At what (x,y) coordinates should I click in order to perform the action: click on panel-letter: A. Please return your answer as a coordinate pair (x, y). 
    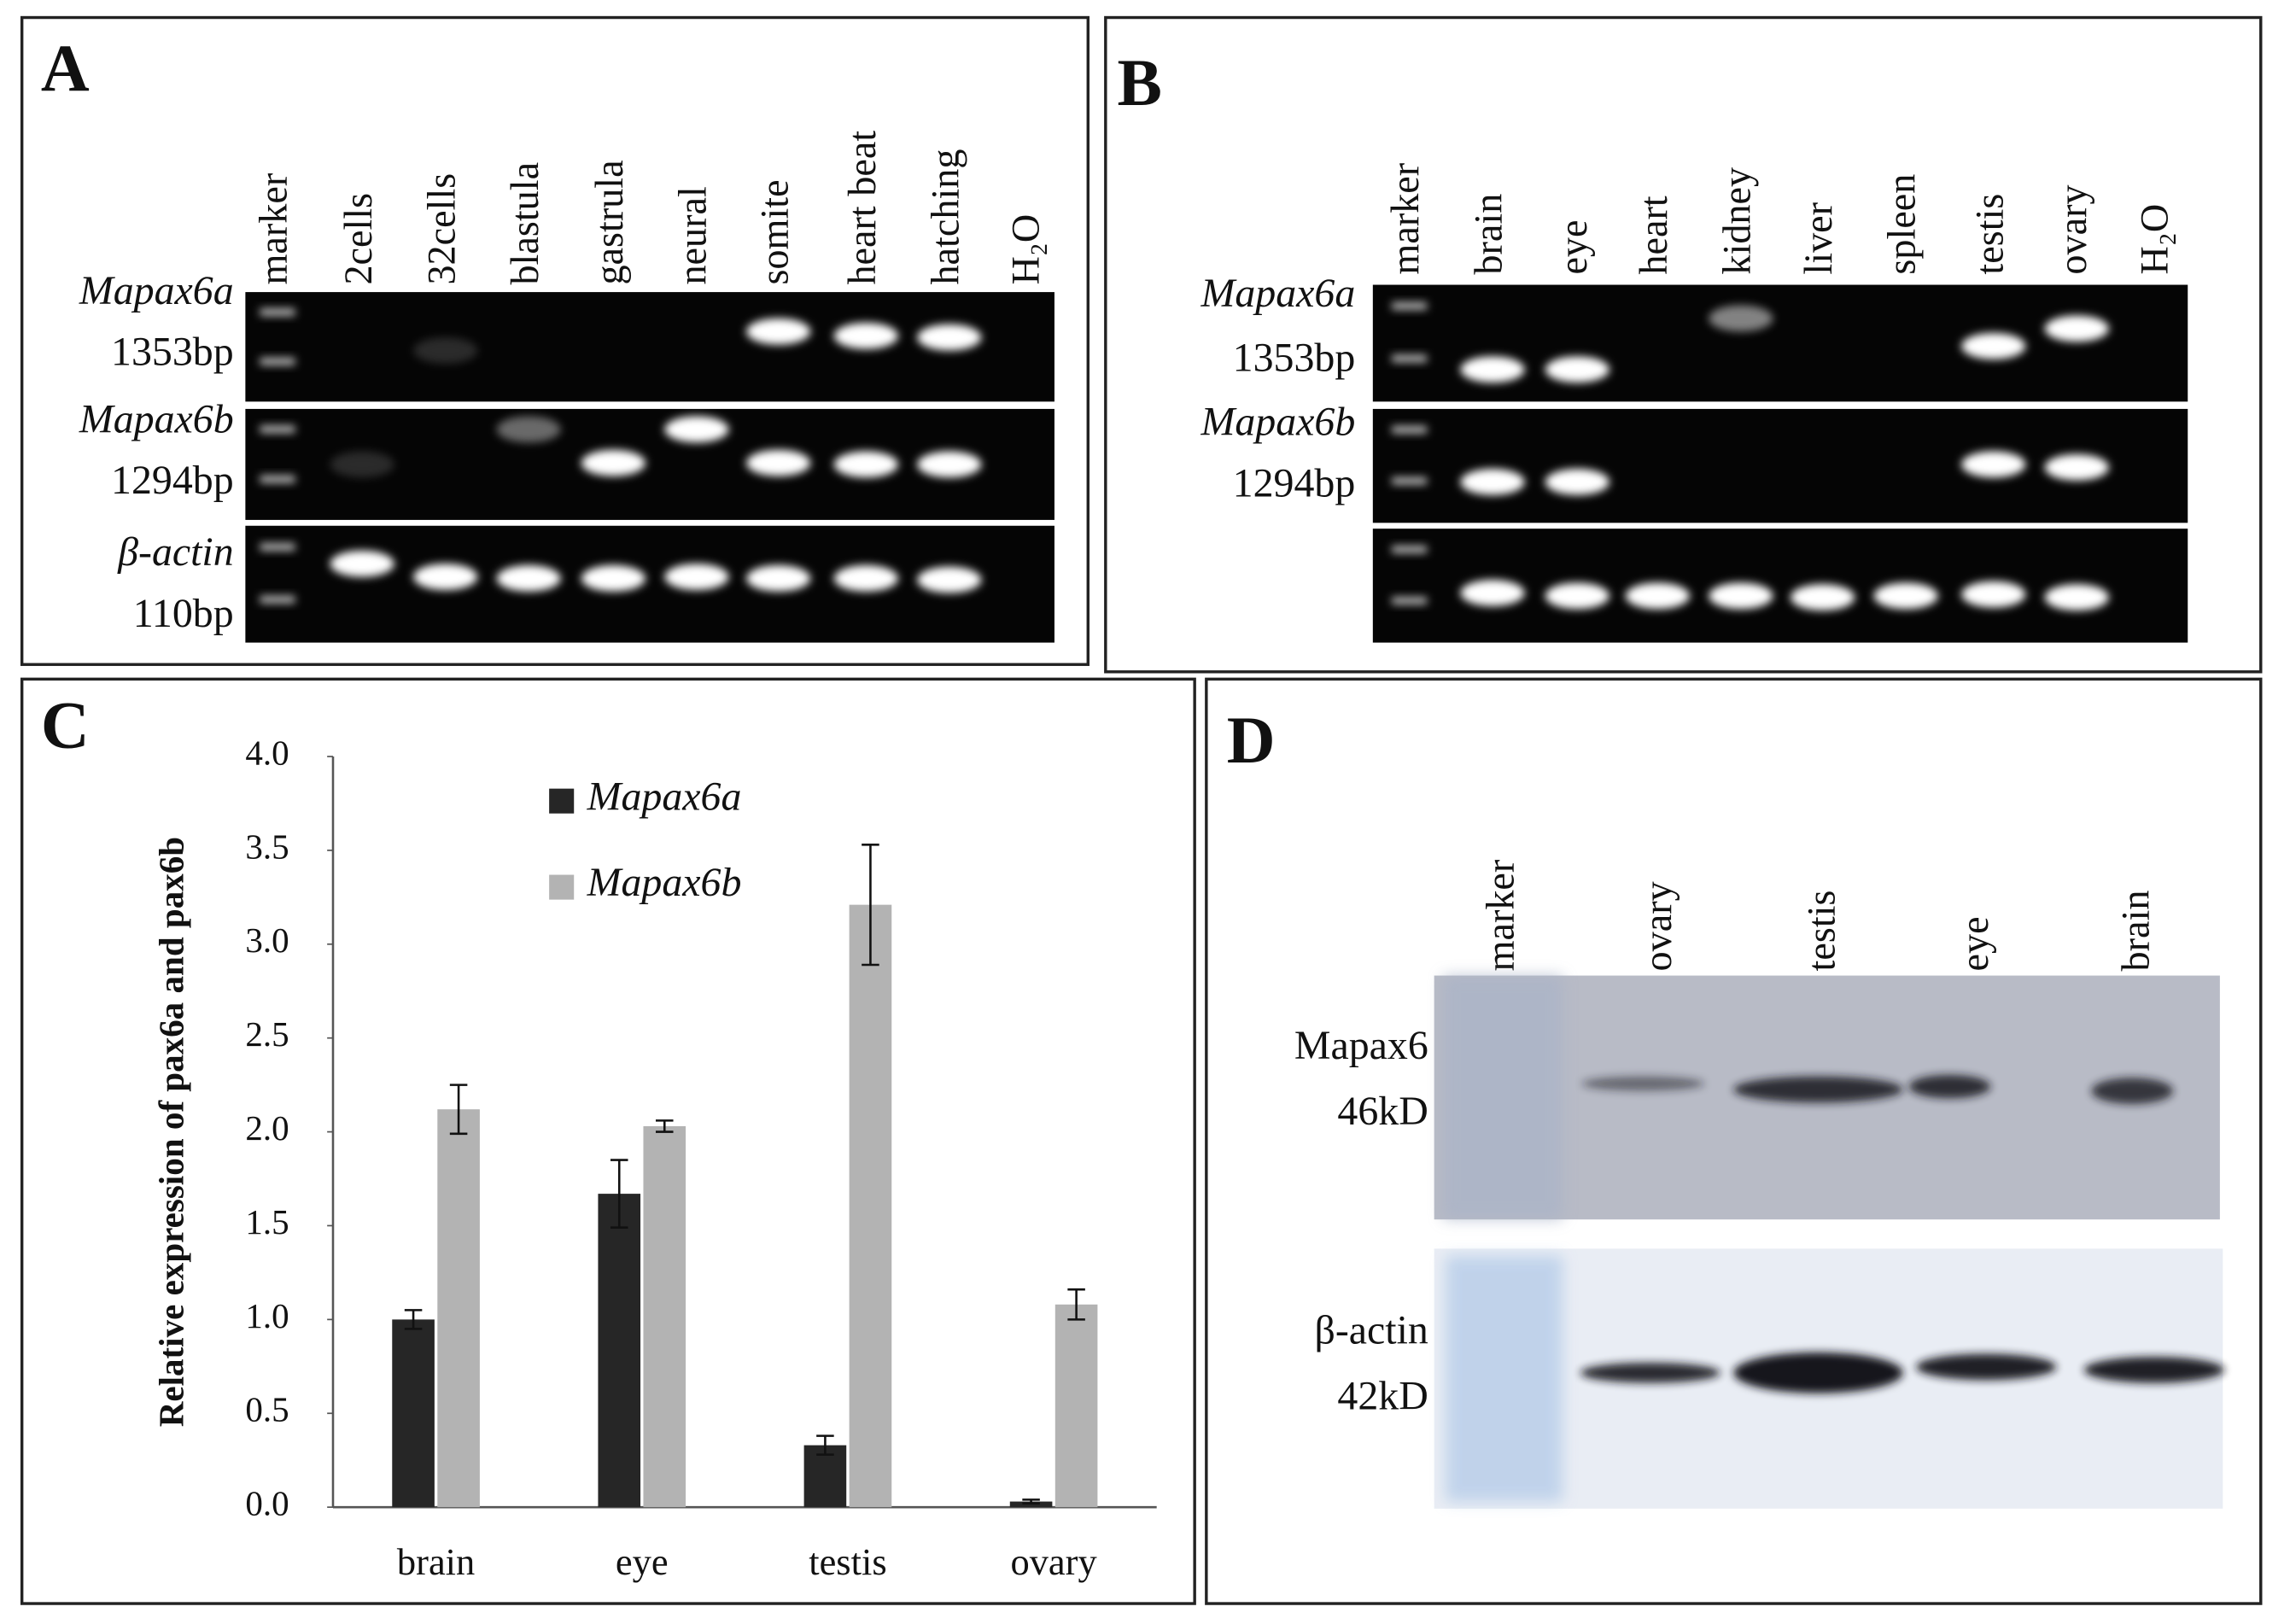
    Looking at the image, I should click on (65, 69).